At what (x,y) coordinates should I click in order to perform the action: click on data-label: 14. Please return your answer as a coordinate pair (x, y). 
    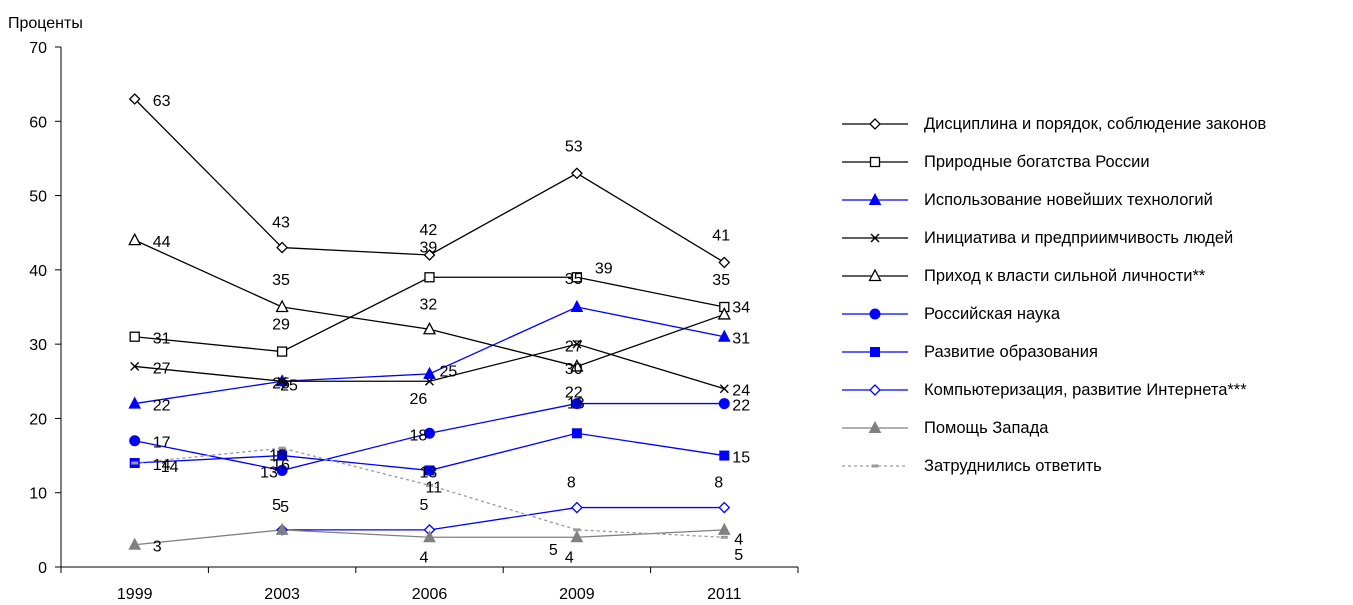
    Looking at the image, I should click on (162, 465).